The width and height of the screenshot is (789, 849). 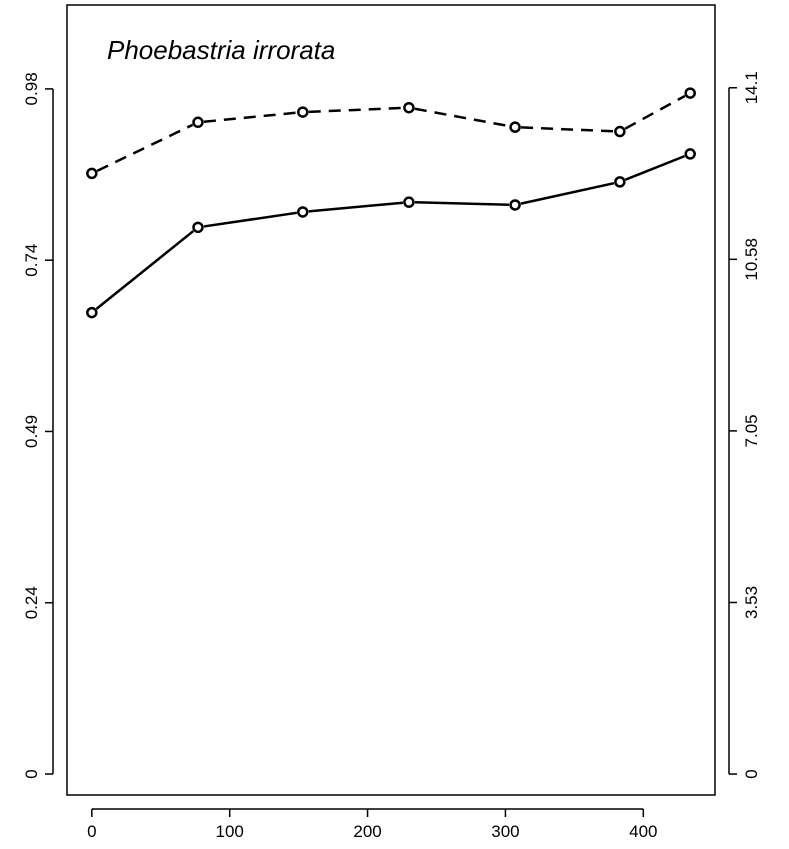 I want to click on y-axis-right: 0 3.53 7.05 10.58 14.1, so click(x=744, y=425).